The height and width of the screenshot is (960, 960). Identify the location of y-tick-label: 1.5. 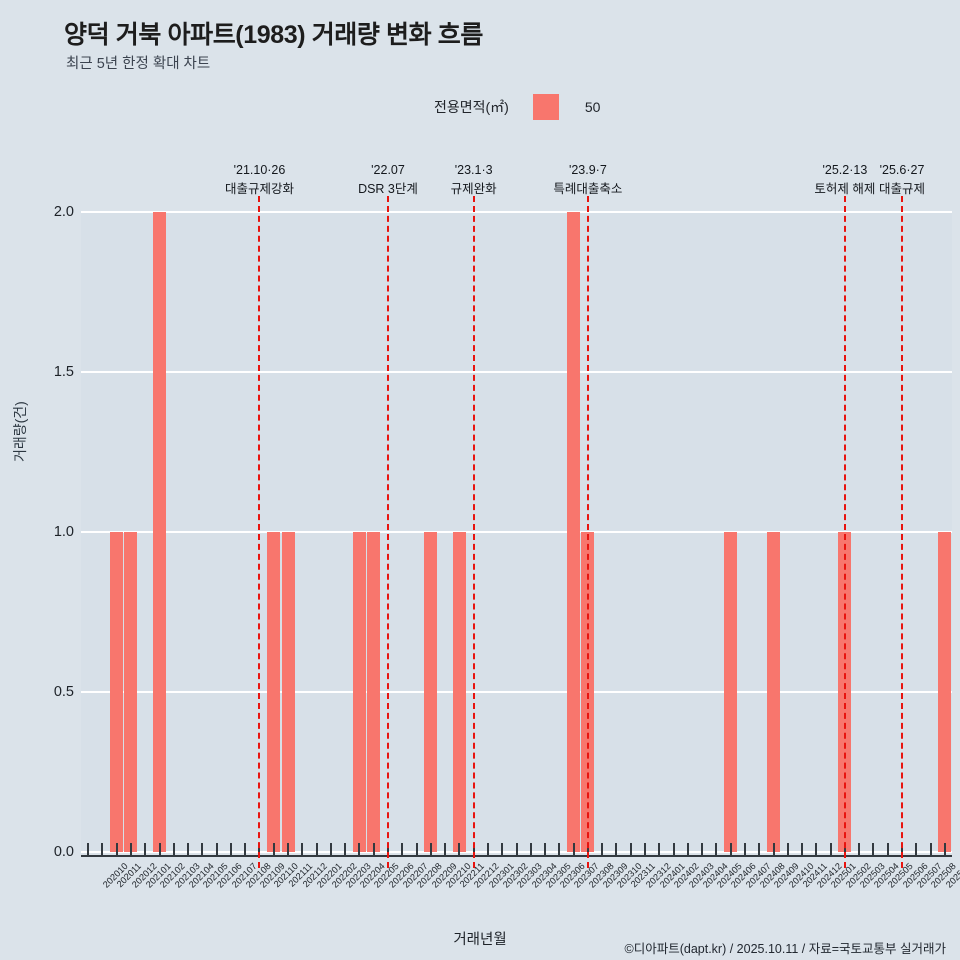
(63, 372).